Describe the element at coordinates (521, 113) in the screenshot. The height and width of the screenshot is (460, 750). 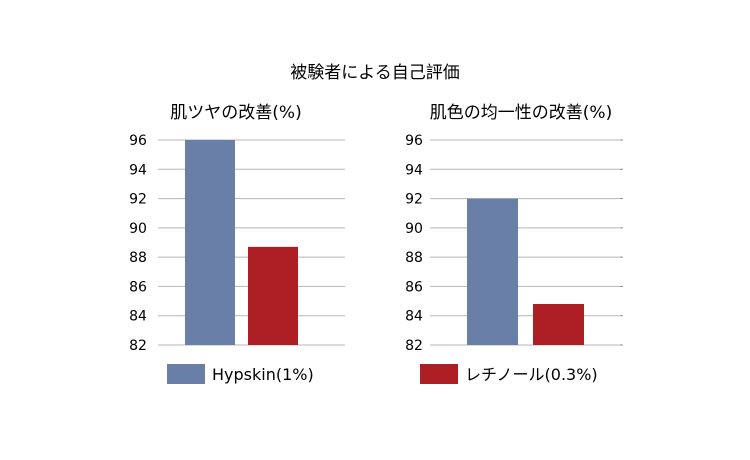
I see `chart-title: 肌色の均一性の改善(%)` at that location.